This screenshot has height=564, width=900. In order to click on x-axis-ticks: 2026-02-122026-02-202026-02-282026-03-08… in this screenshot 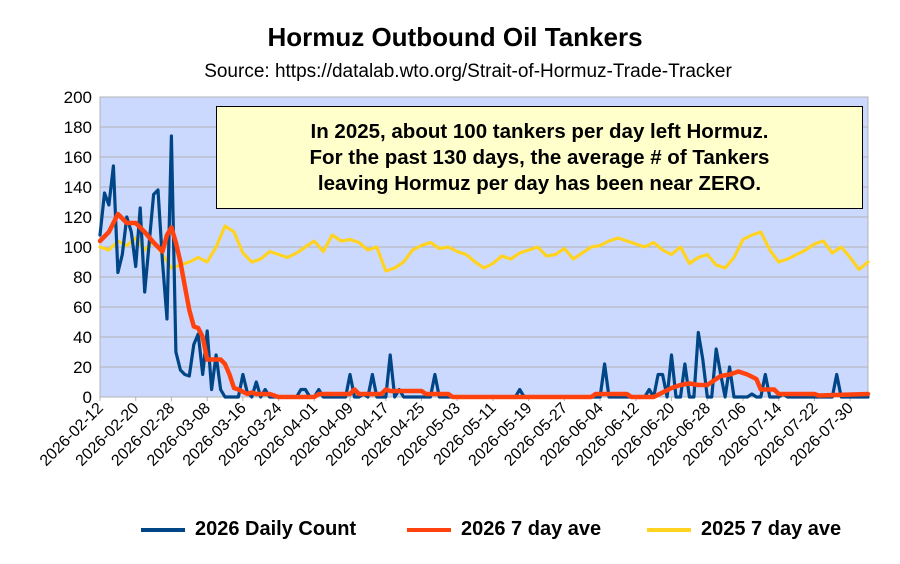, I will do `click(447, 433)`.